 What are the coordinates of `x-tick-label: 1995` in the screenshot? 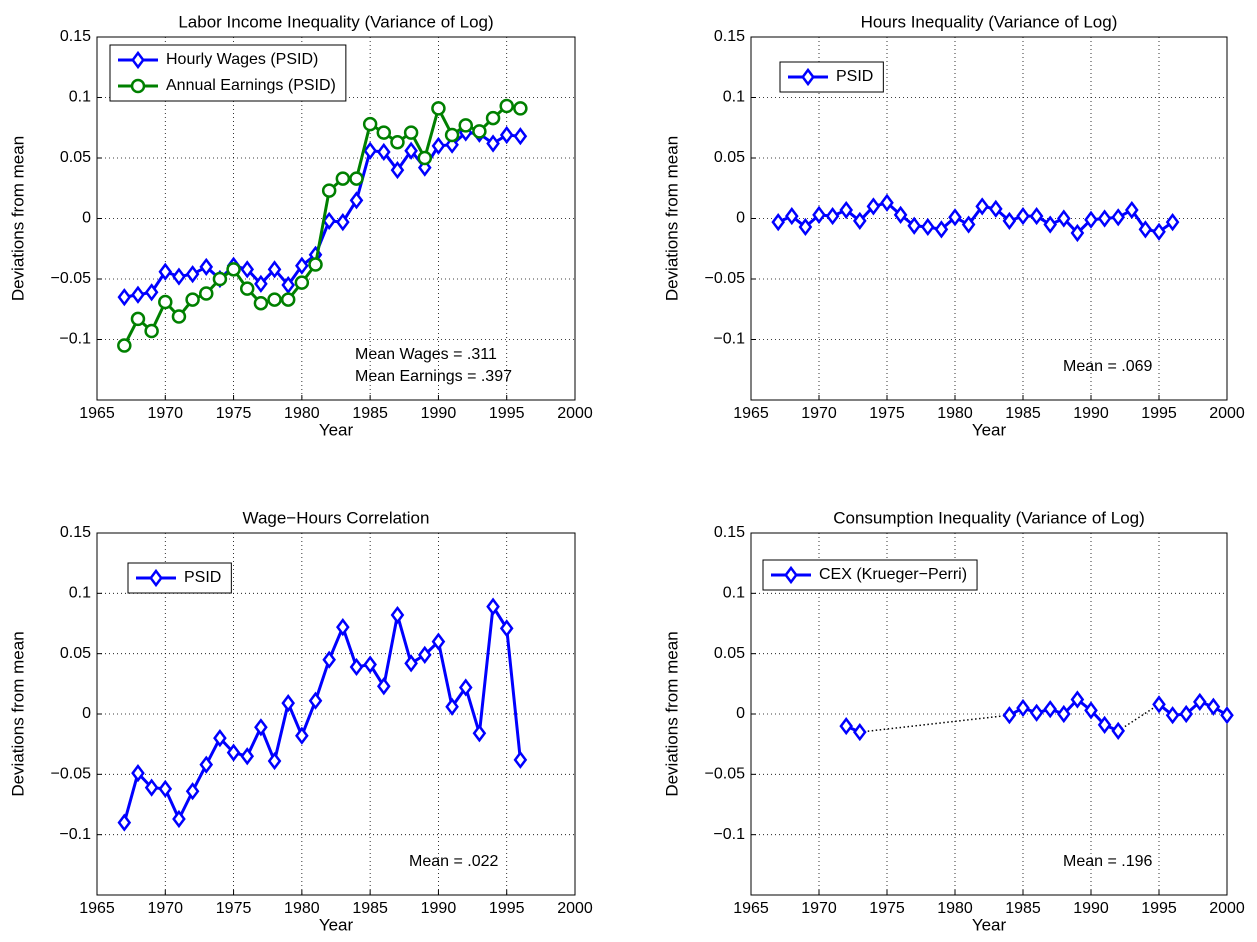 It's located at (507, 908).